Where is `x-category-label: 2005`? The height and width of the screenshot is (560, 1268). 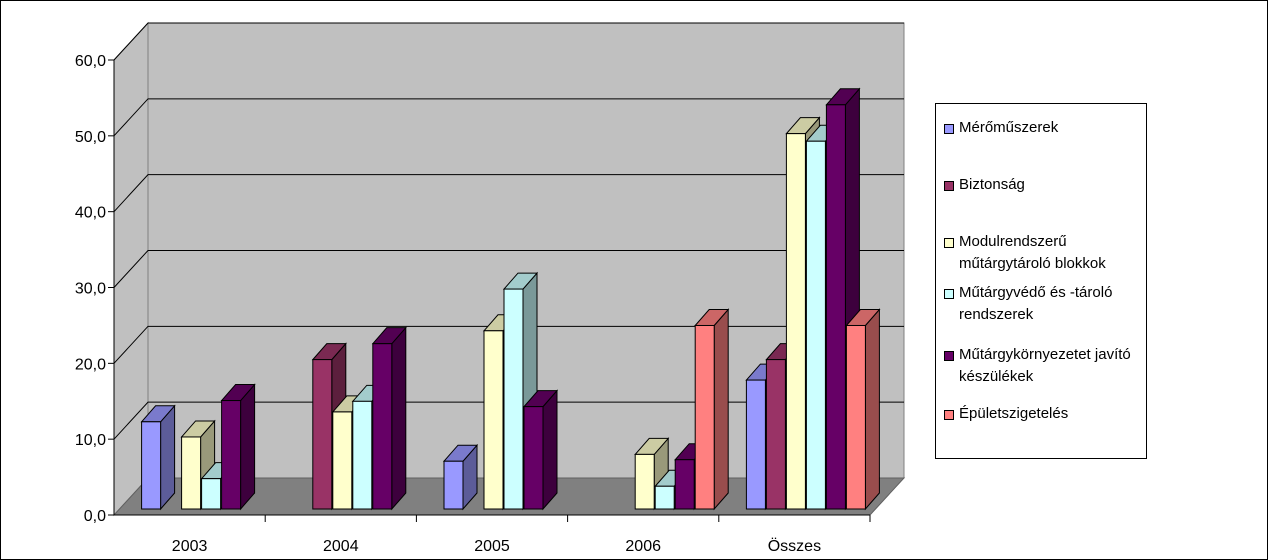 x-category-label: 2005 is located at coordinates (492, 546).